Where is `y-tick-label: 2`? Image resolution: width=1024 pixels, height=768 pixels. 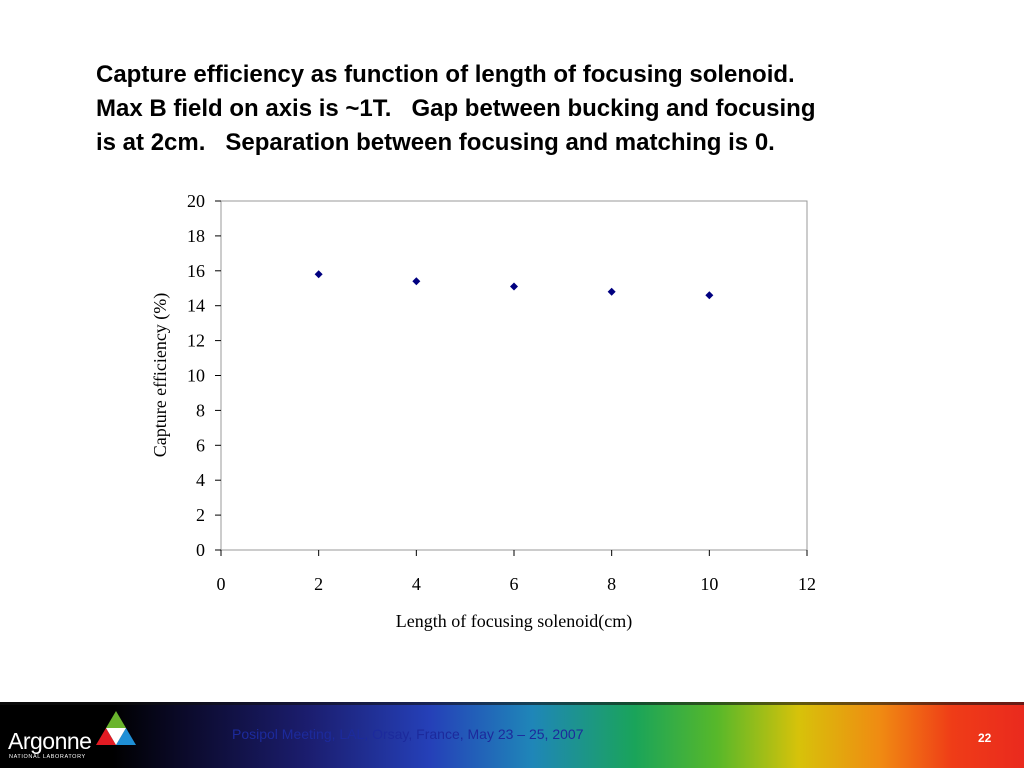 y-tick-label: 2 is located at coordinates (200, 515).